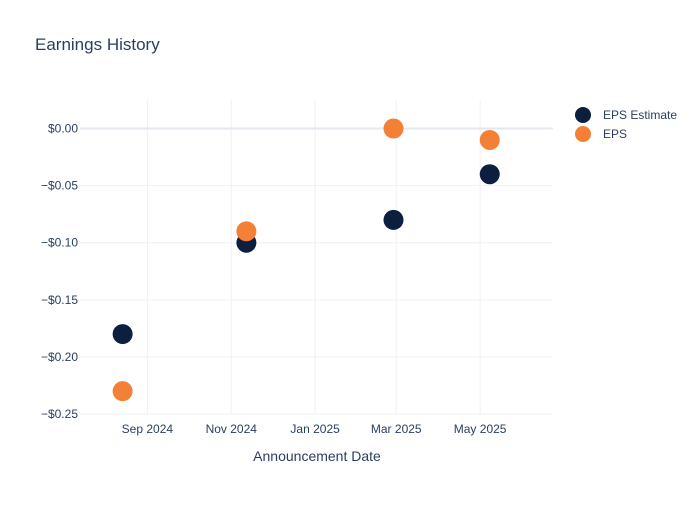  What do you see at coordinates (232, 429) in the screenshot?
I see `x-tick-label: Nov 2024` at bounding box center [232, 429].